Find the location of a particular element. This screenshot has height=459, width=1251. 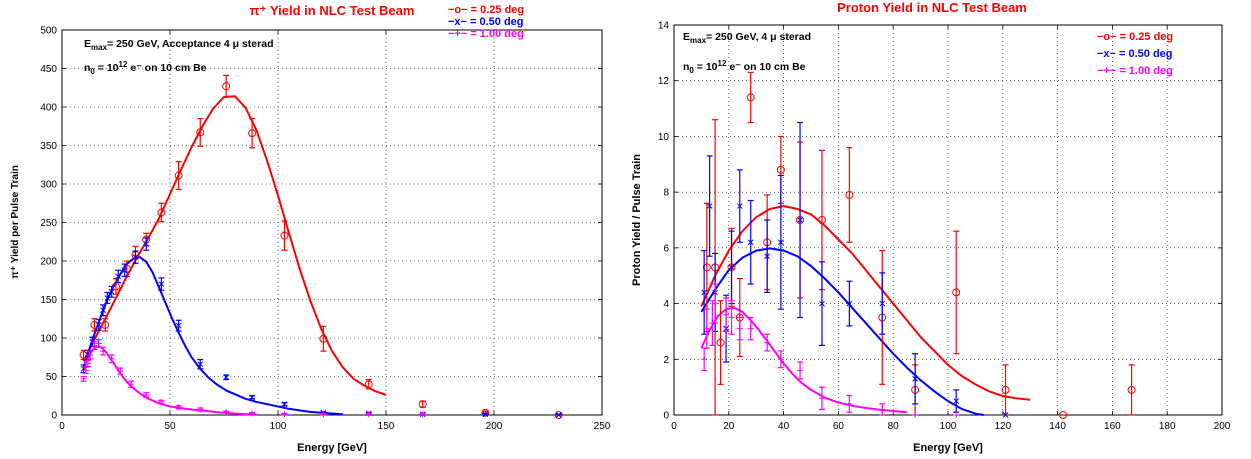

y-tick-label: 350 is located at coordinates (48, 146).